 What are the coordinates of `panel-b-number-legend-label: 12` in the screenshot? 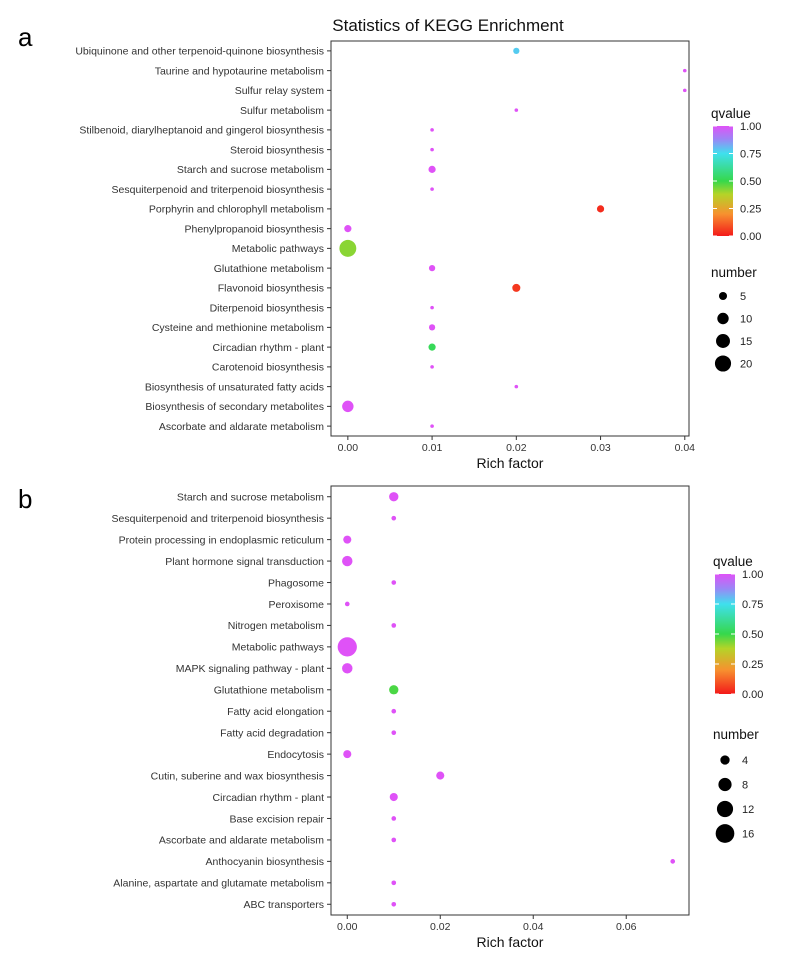 It's located at (748, 810).